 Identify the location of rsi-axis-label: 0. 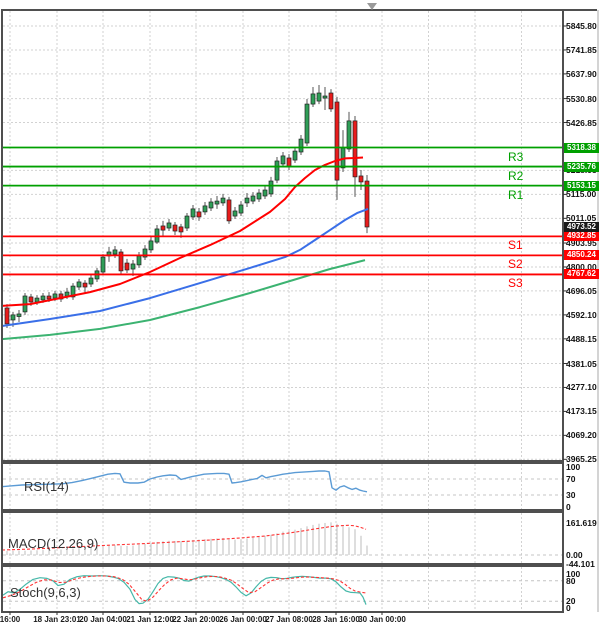
(568, 507).